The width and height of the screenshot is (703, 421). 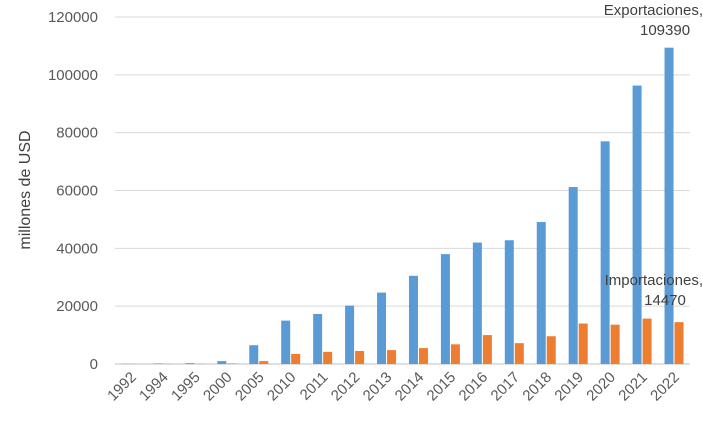 I want to click on bar-exportaciones-2010, so click(x=286, y=342).